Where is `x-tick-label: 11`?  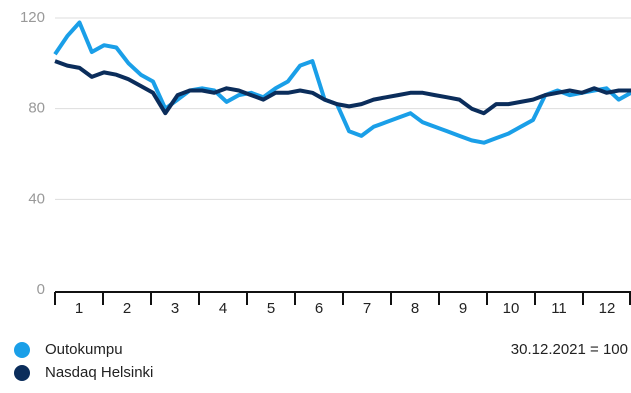 x-tick-label: 11 is located at coordinates (559, 308).